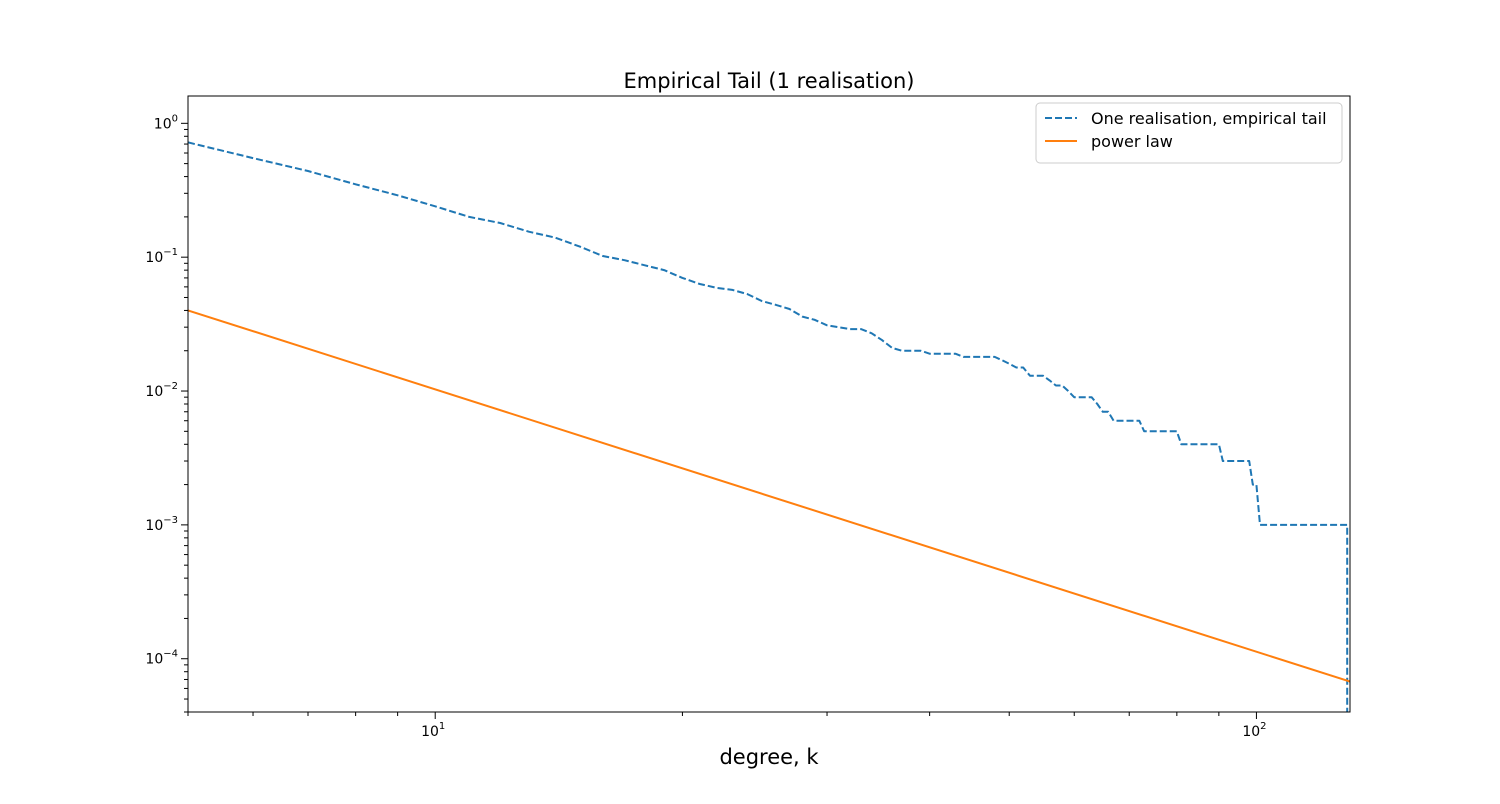 The width and height of the screenshot is (1500, 804). Describe the element at coordinates (433, 730) in the screenshot. I see `x-tick-label: 10¹` at that location.